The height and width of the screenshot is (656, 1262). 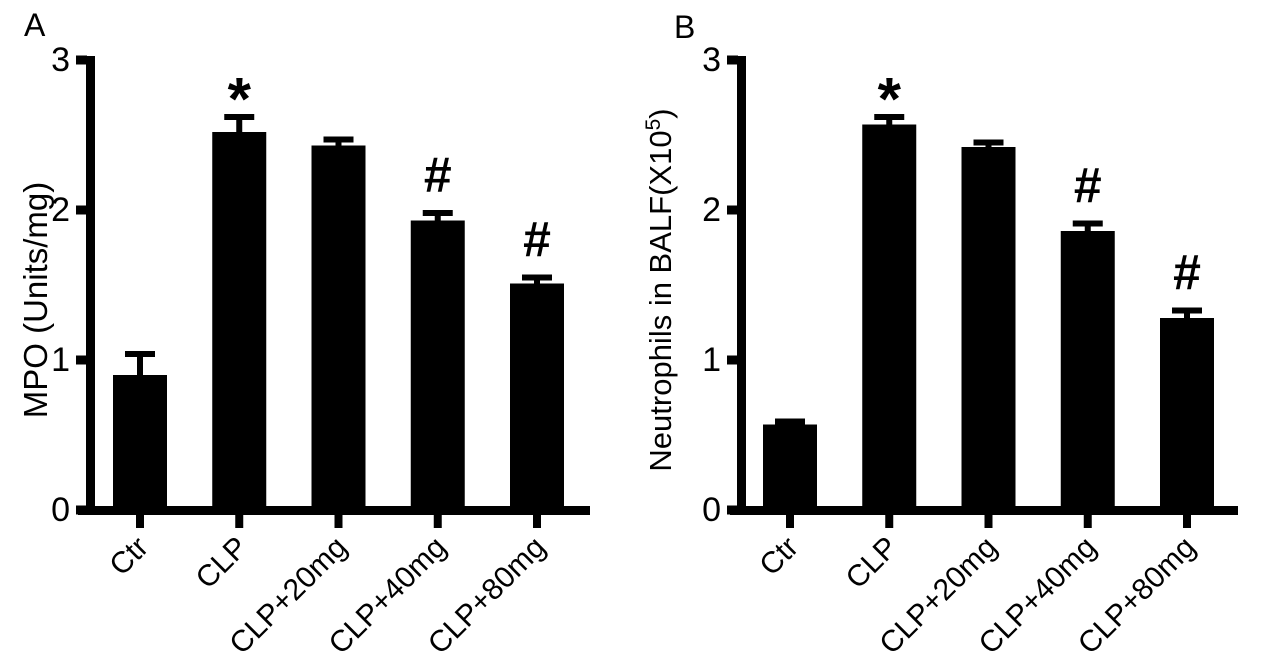 What do you see at coordinates (240, 99) in the screenshot?
I see `panel-a-sig-marker: *` at bounding box center [240, 99].